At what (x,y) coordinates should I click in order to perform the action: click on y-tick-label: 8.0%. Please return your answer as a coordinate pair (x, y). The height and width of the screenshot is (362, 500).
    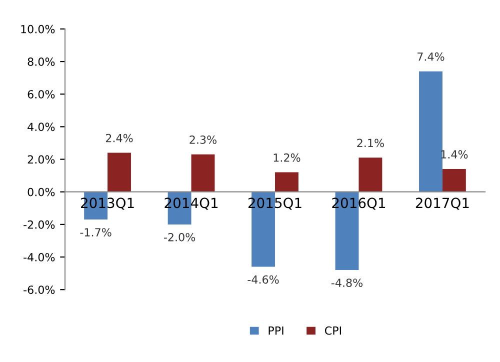
    Looking at the image, I should click on (41, 62).